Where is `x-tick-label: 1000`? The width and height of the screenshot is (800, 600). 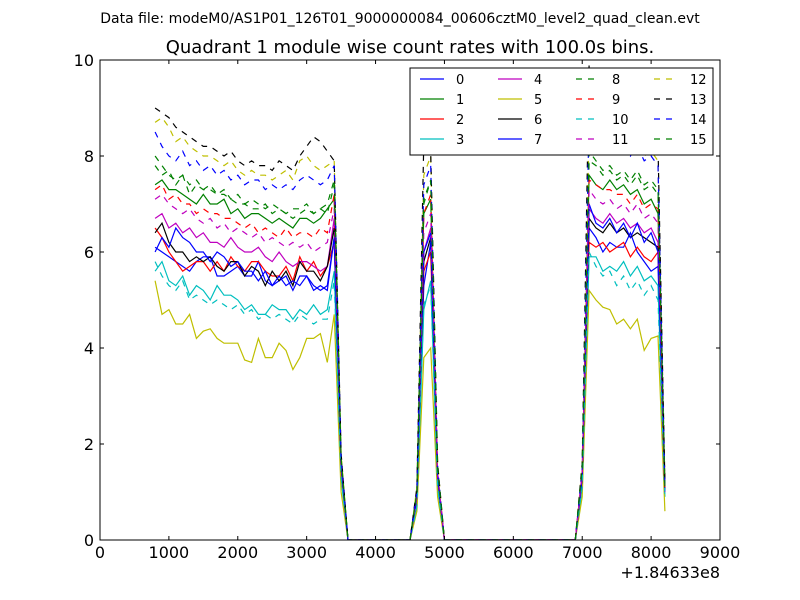
x-tick-label: 1000 is located at coordinates (169, 552).